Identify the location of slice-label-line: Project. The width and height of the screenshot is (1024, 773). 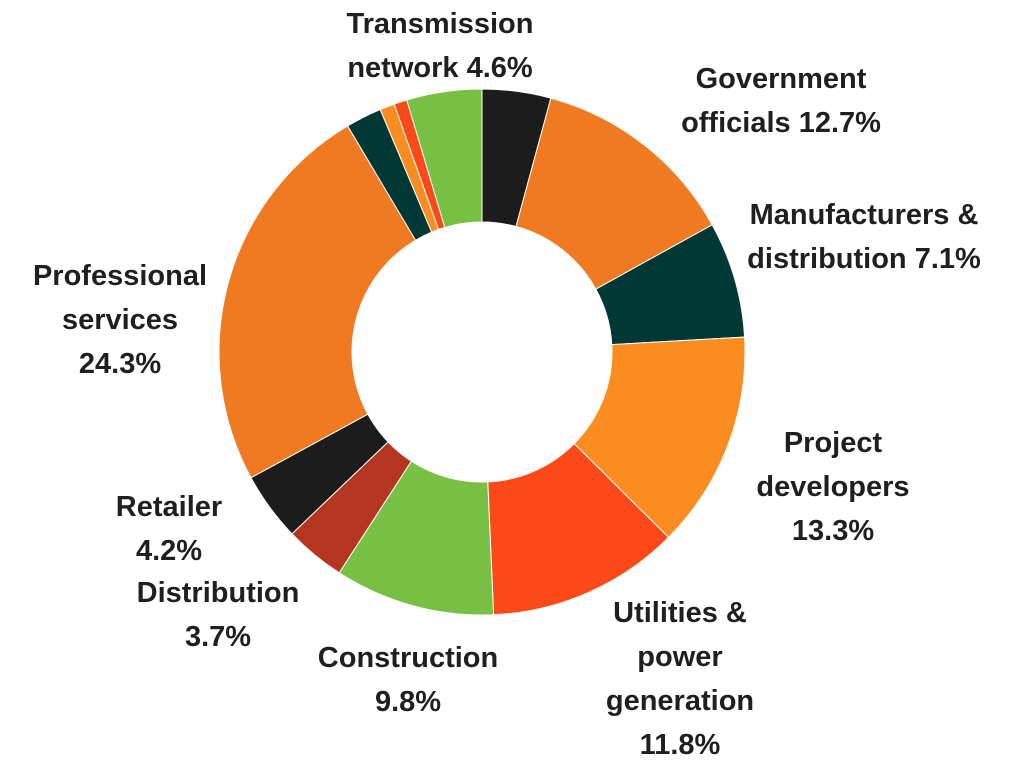
(833, 443).